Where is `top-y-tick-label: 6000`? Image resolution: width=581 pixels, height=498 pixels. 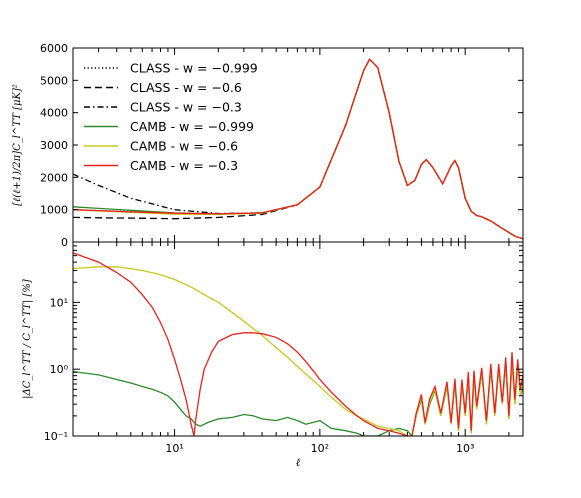 top-y-tick-label: 6000 is located at coordinates (54, 48).